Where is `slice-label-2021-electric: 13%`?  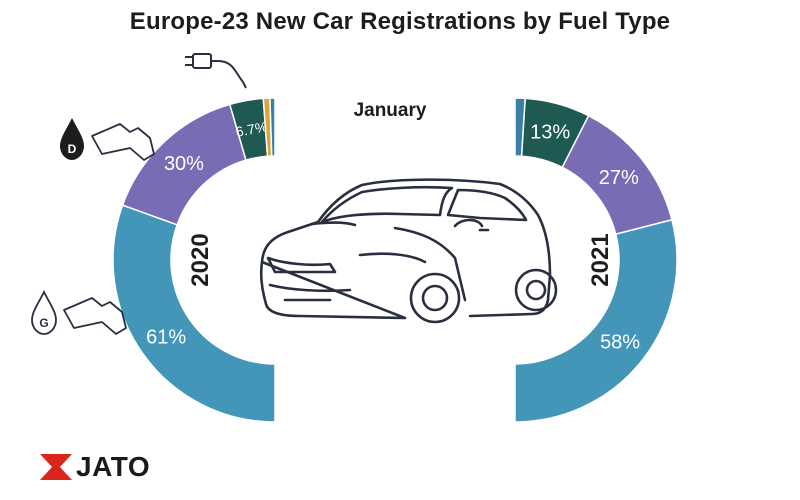
slice-label-2021-electric: 13% is located at coordinates (550, 133).